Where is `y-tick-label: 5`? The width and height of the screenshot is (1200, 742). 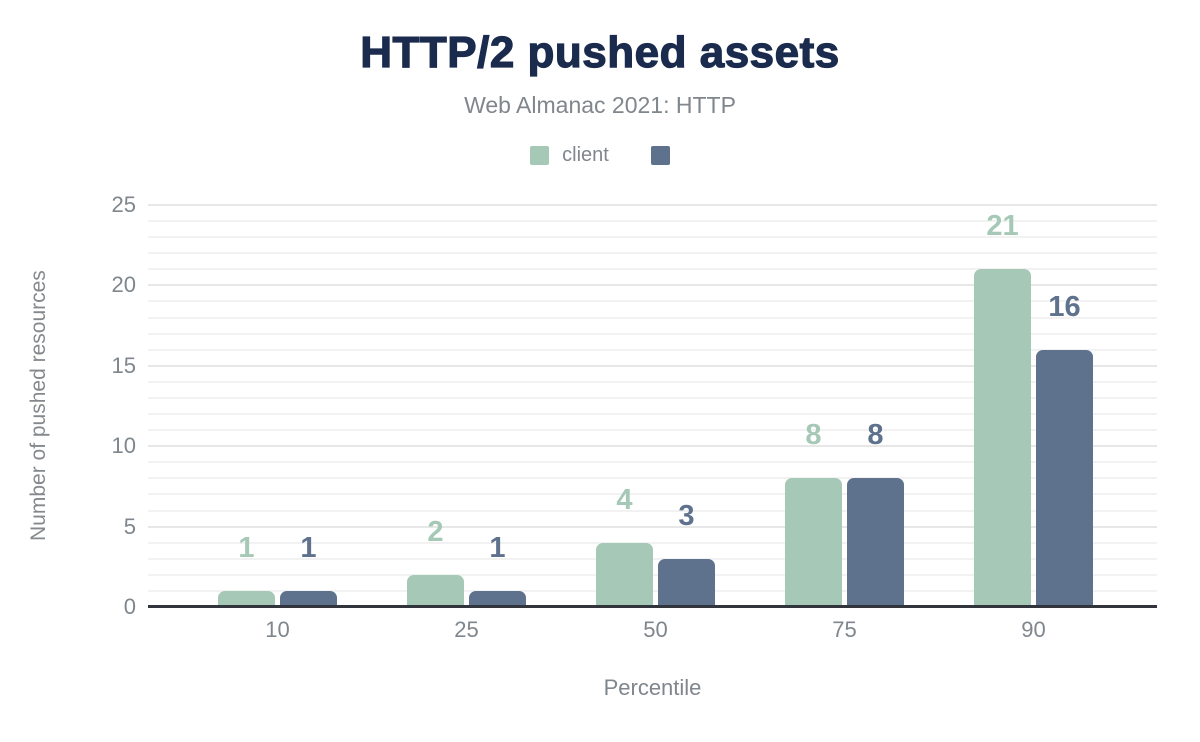 y-tick-label: 5 is located at coordinates (129, 526).